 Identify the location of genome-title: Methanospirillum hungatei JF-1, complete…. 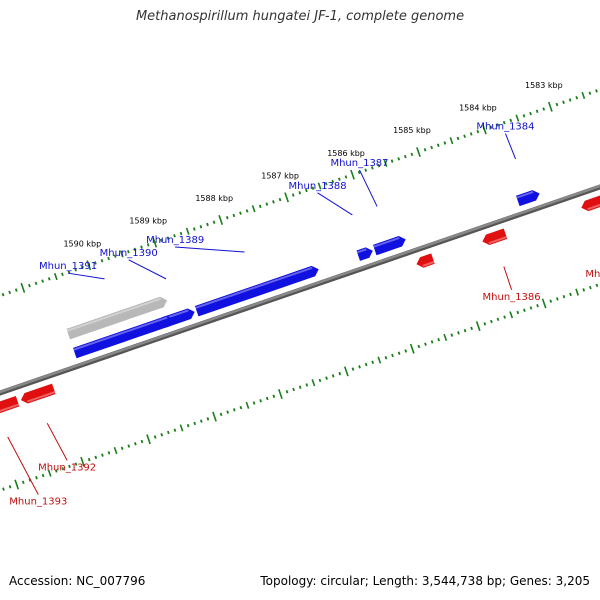
(300, 16).